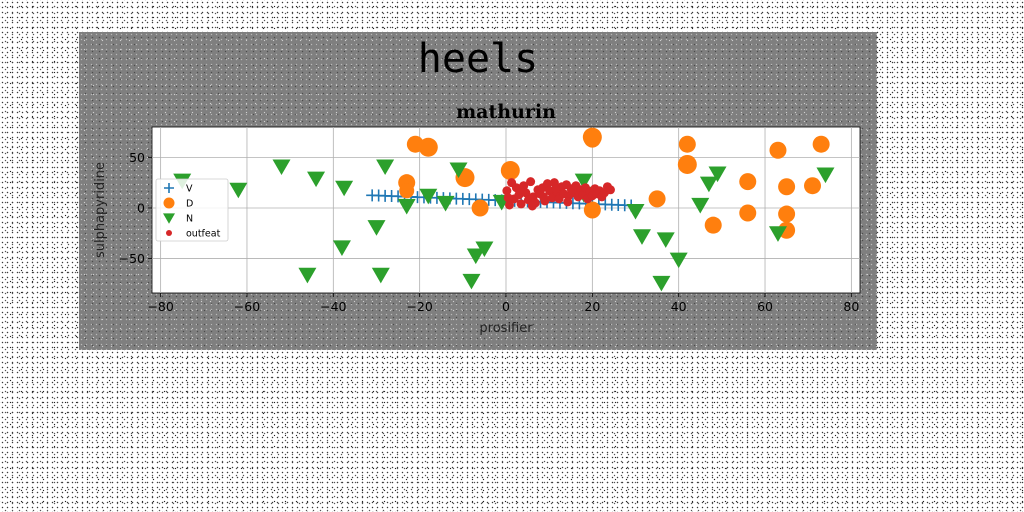 This screenshot has height=512, width=1024. Describe the element at coordinates (506, 306) in the screenshot. I see `x-tick-label: 0` at that location.